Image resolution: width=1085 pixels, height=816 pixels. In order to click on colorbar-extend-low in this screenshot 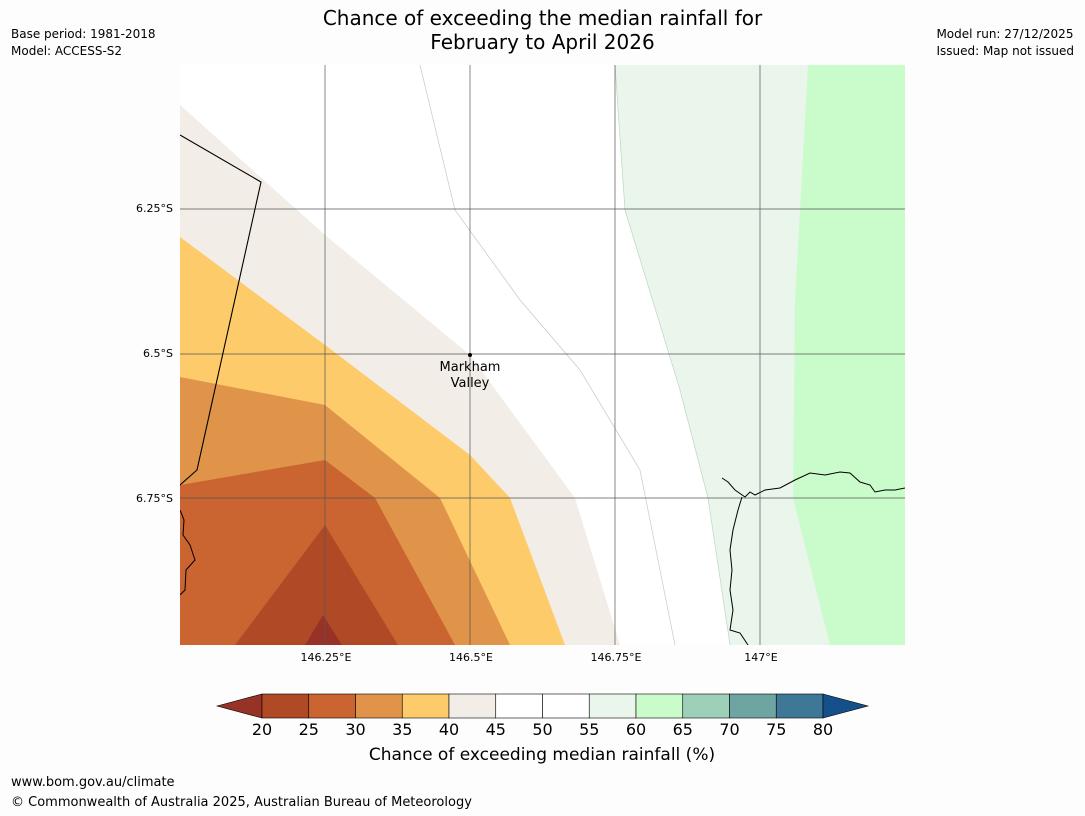, I will do `click(239, 706)`.